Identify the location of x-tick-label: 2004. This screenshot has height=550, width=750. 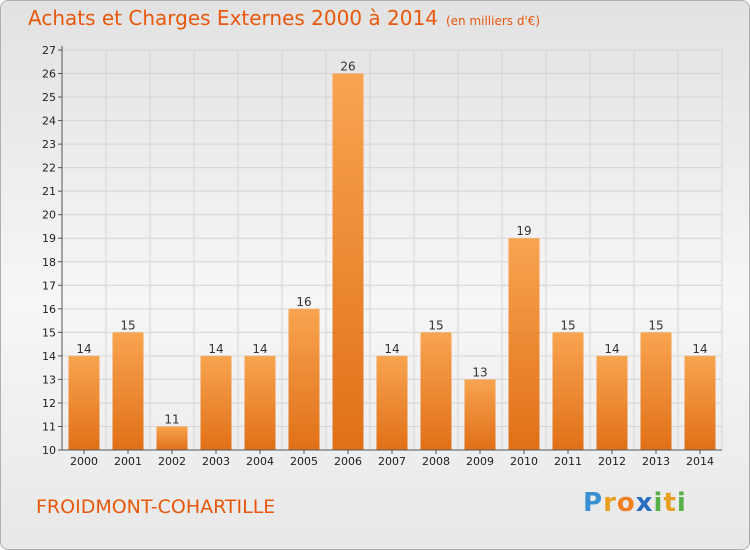
(260, 461).